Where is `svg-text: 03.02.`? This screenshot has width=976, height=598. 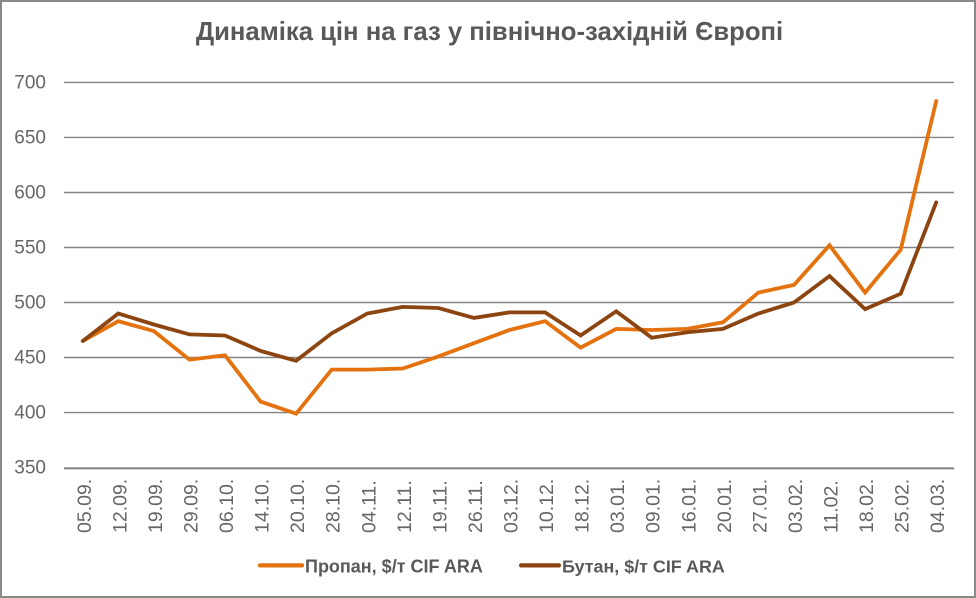 svg-text: 03.02. is located at coordinates (796, 506).